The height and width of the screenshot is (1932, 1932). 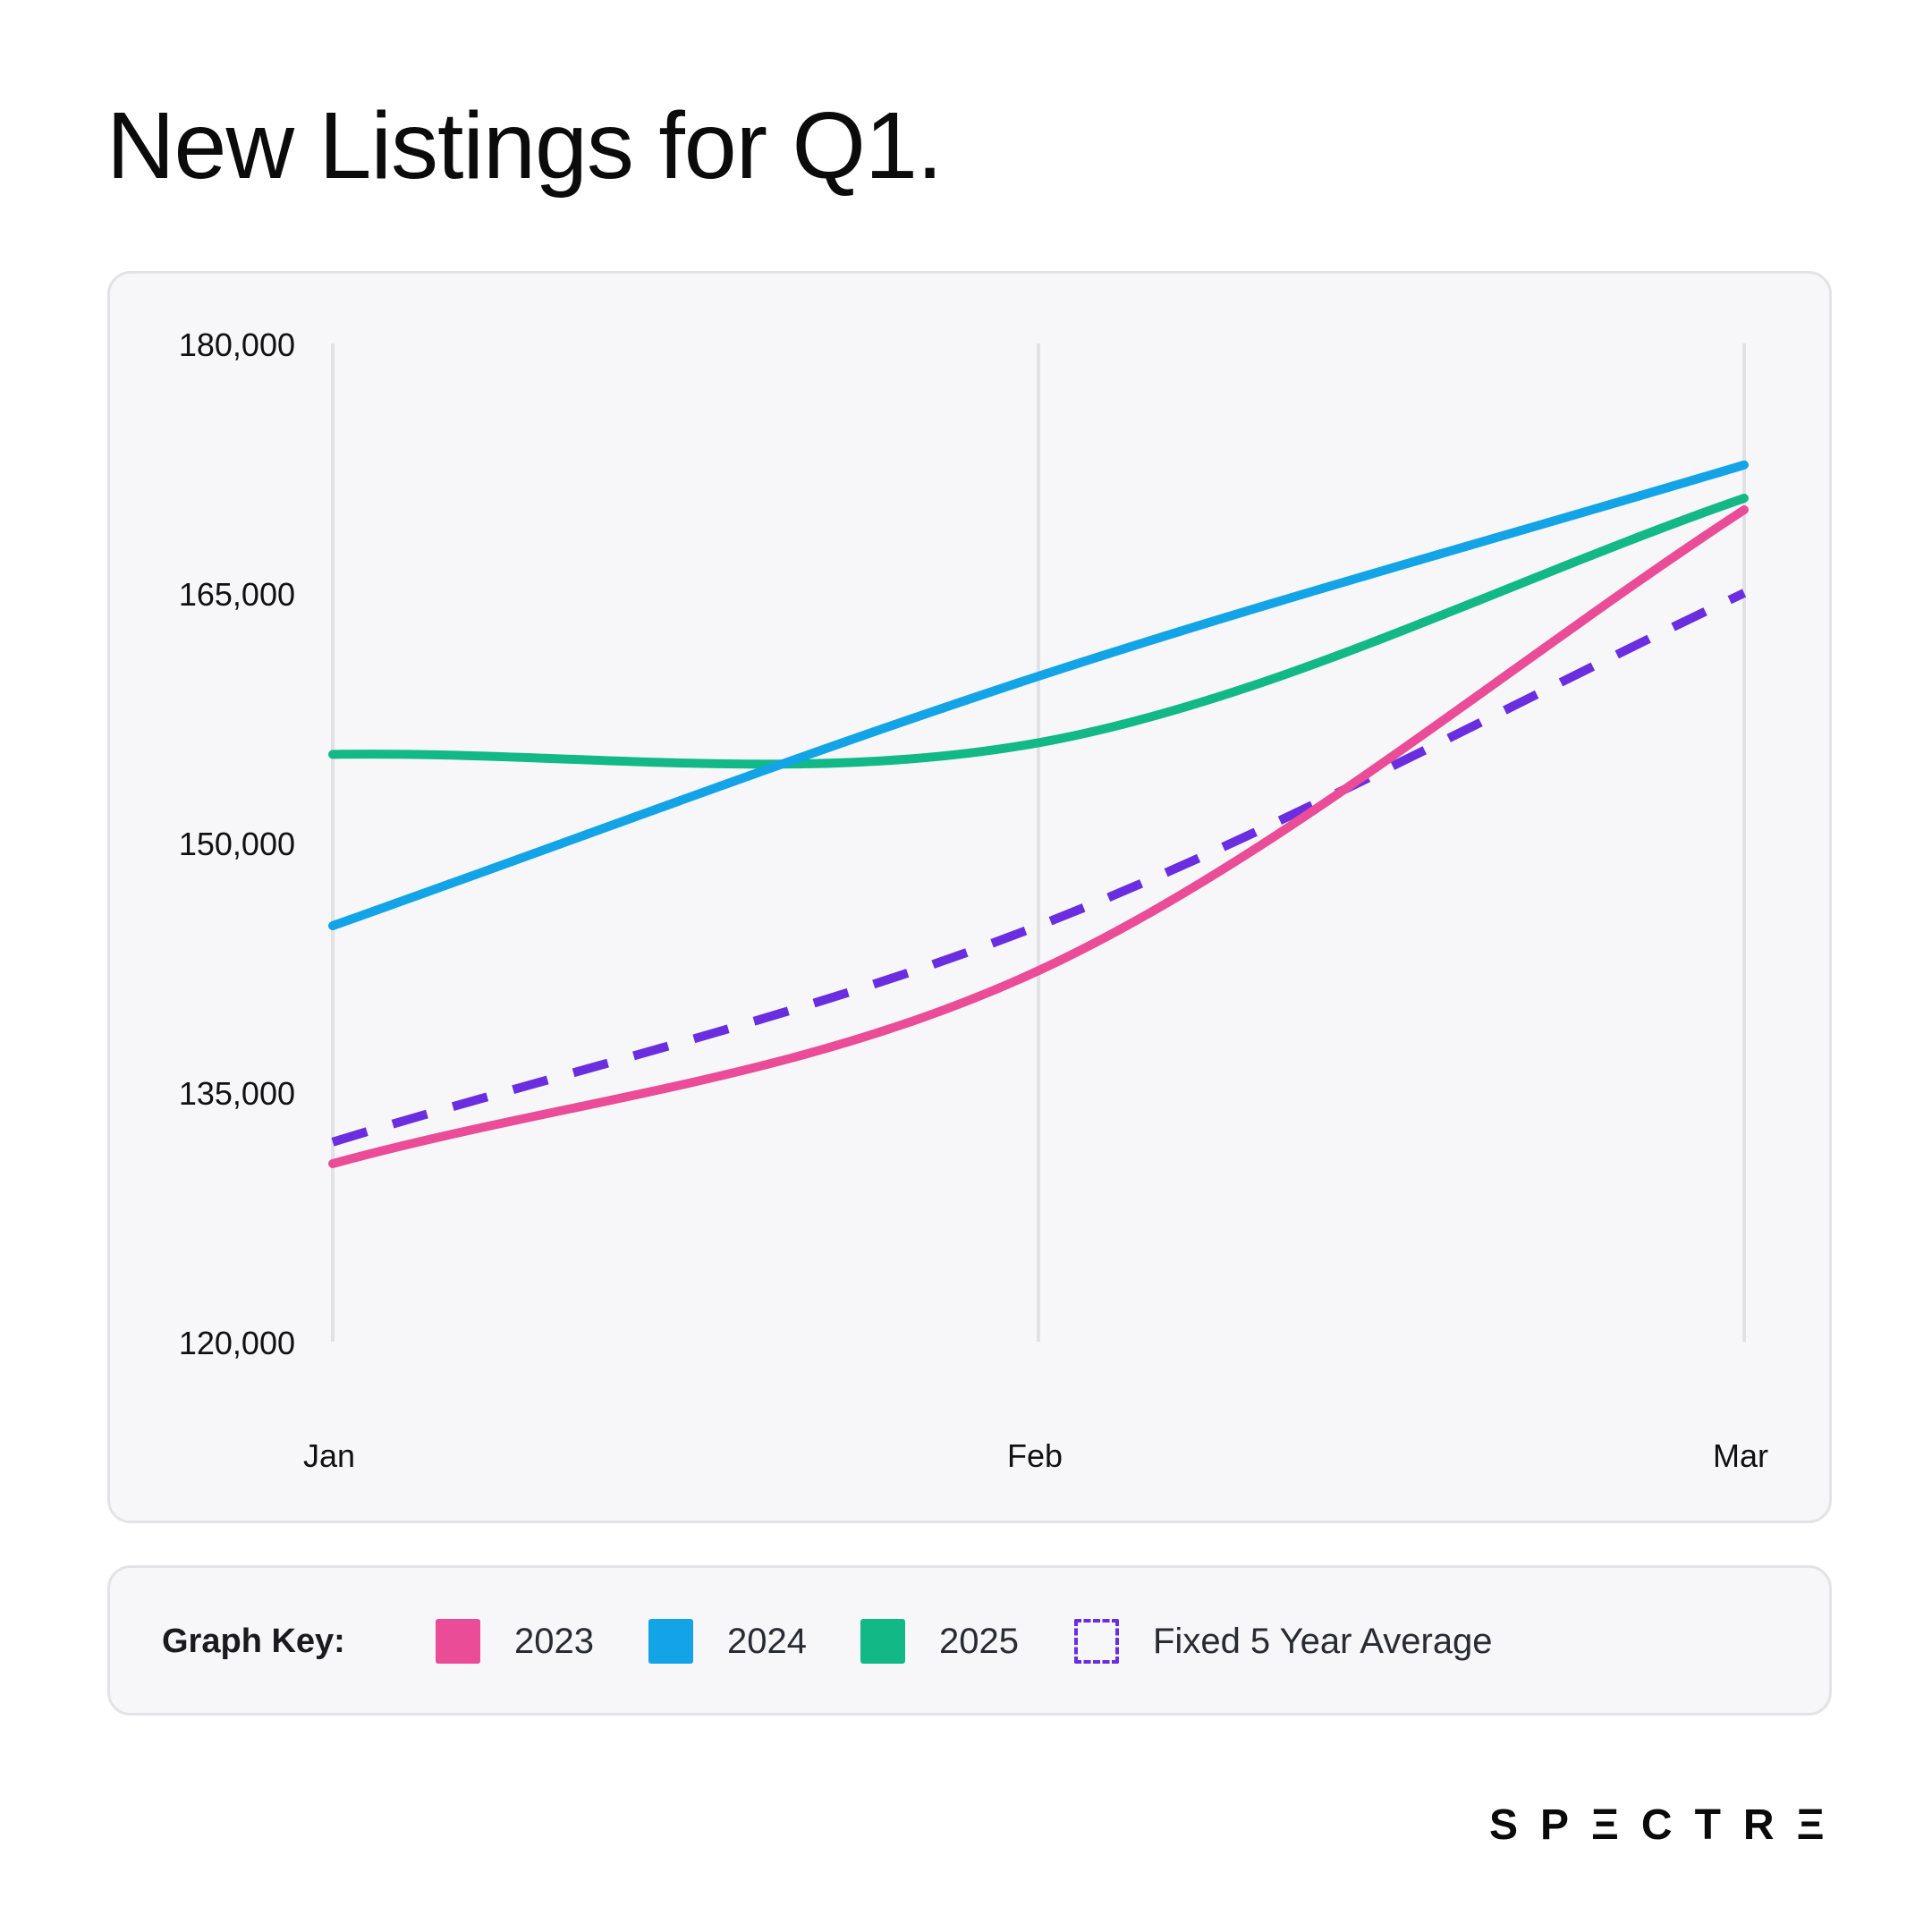 I want to click on legend-swatch-2023, so click(x=458, y=1641).